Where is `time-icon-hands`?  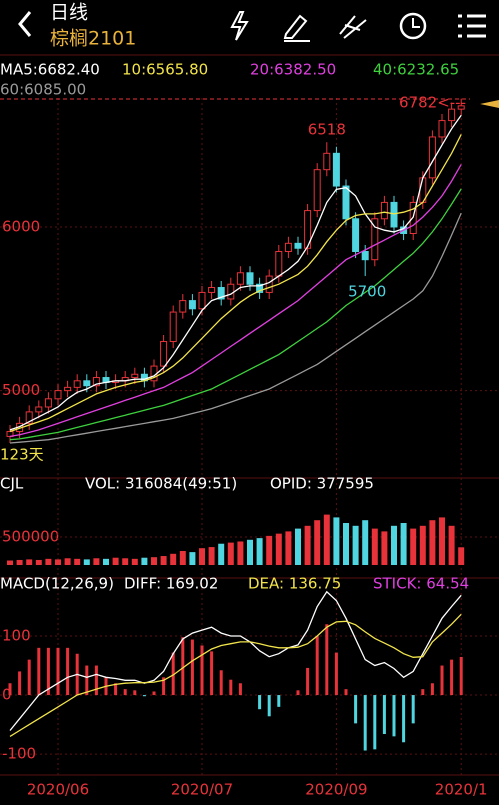
time-icon-hands is located at coordinates (416, 23).